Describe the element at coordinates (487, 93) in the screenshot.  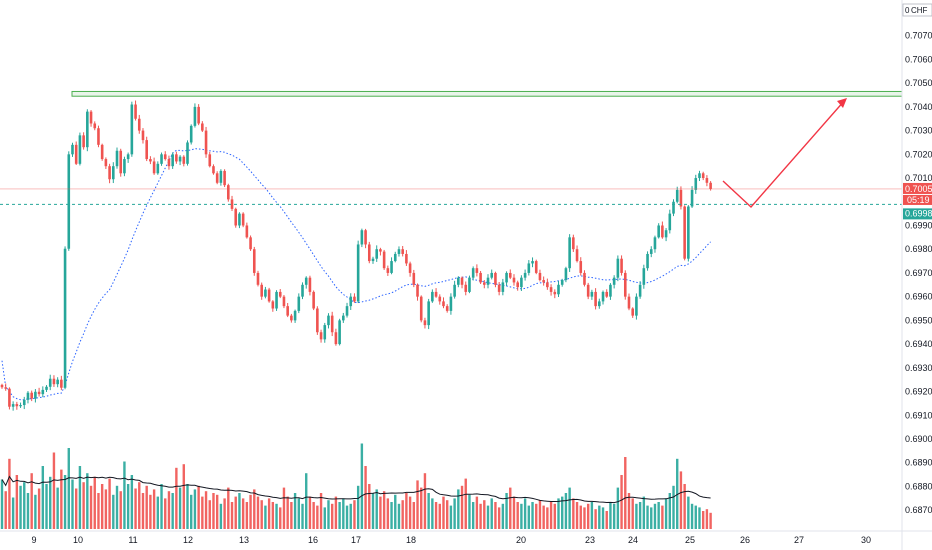
I see `resistance-zone` at that location.